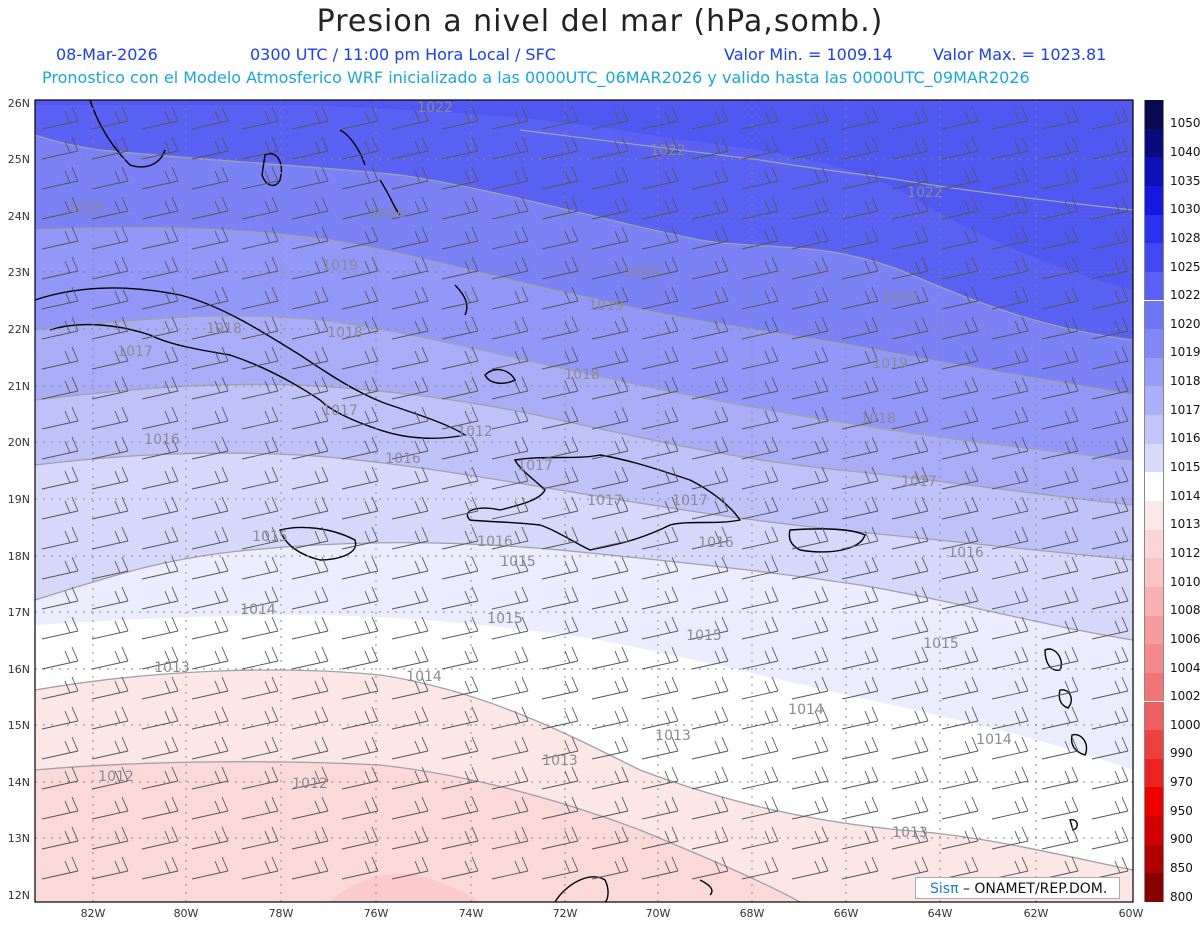  What do you see at coordinates (1036, 913) in the screenshot?
I see `longitude-label: 62W` at bounding box center [1036, 913].